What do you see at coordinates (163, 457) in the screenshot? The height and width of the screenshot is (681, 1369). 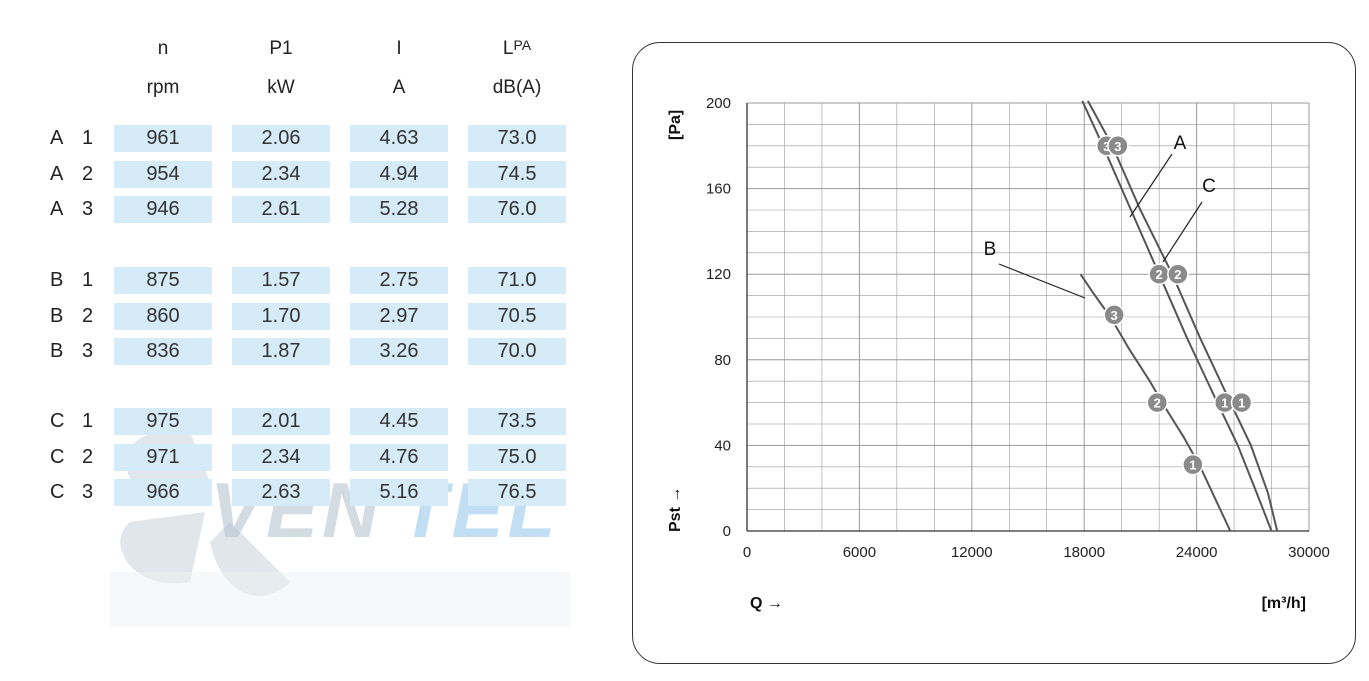 I see `table-cell: 971` at bounding box center [163, 457].